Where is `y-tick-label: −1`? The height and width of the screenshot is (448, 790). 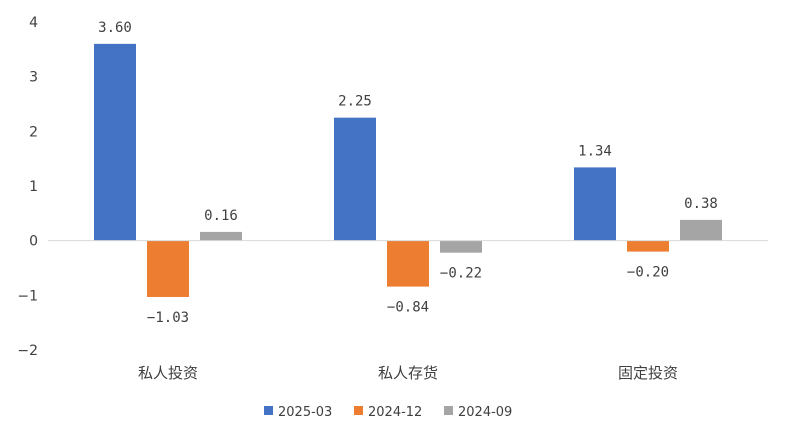
y-tick-label: −1 is located at coordinates (27, 296).